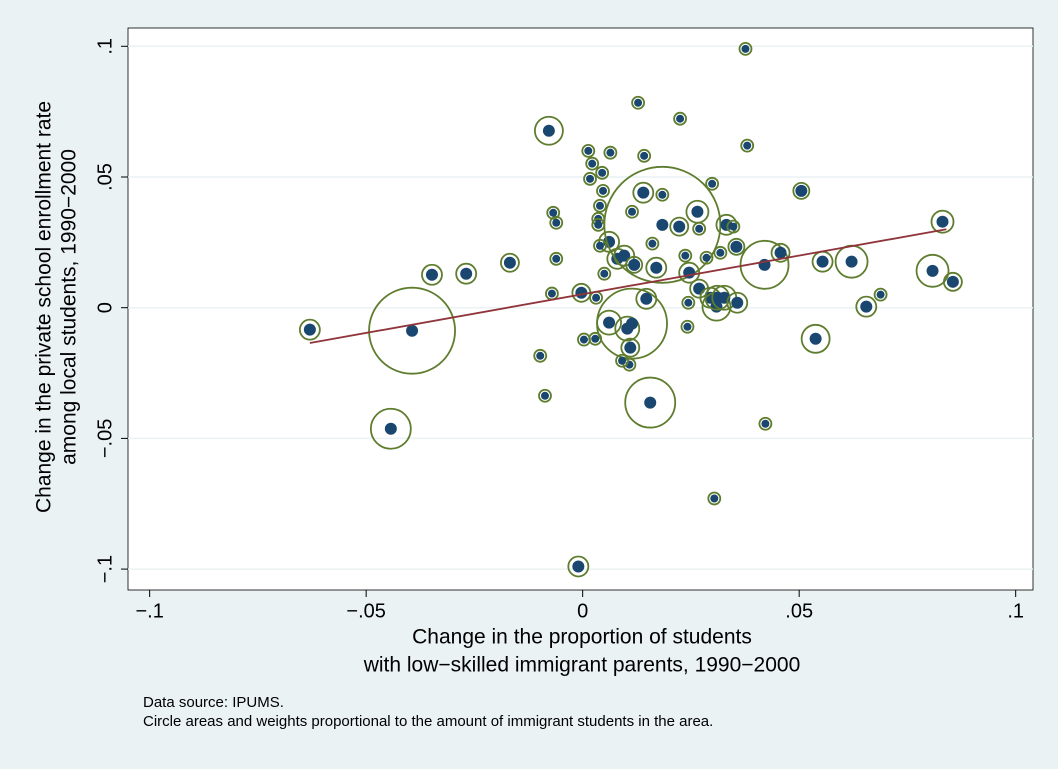 Image resolution: width=1058 pixels, height=769 pixels. What do you see at coordinates (799, 611) in the screenshot?
I see `x-tick-label: .05` at bounding box center [799, 611].